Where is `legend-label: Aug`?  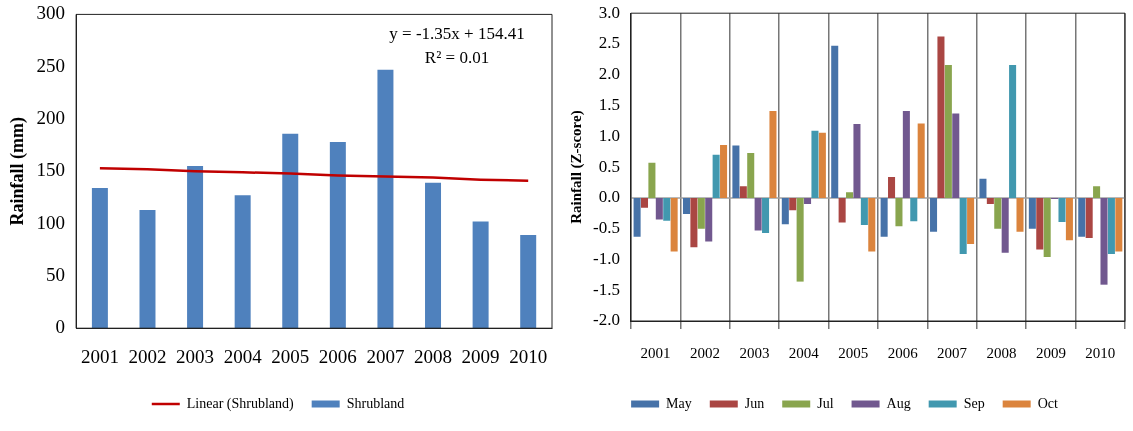 legend-label: Aug is located at coordinates (898, 403).